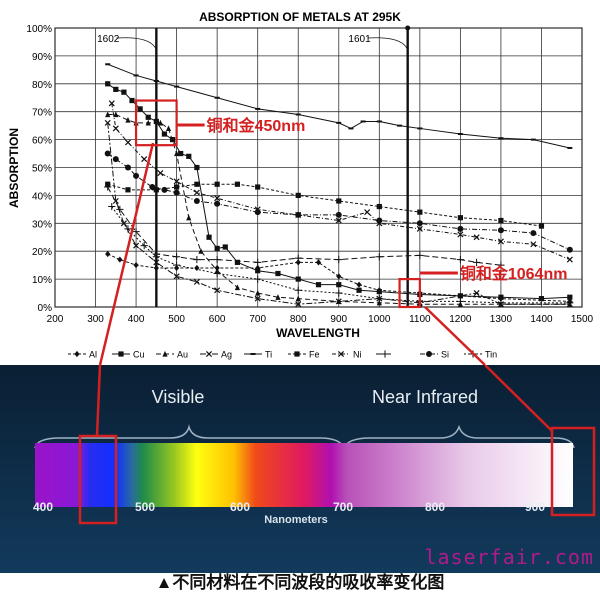 The image size is (600, 593). I want to click on x-tick-label: 1300, so click(501, 319).